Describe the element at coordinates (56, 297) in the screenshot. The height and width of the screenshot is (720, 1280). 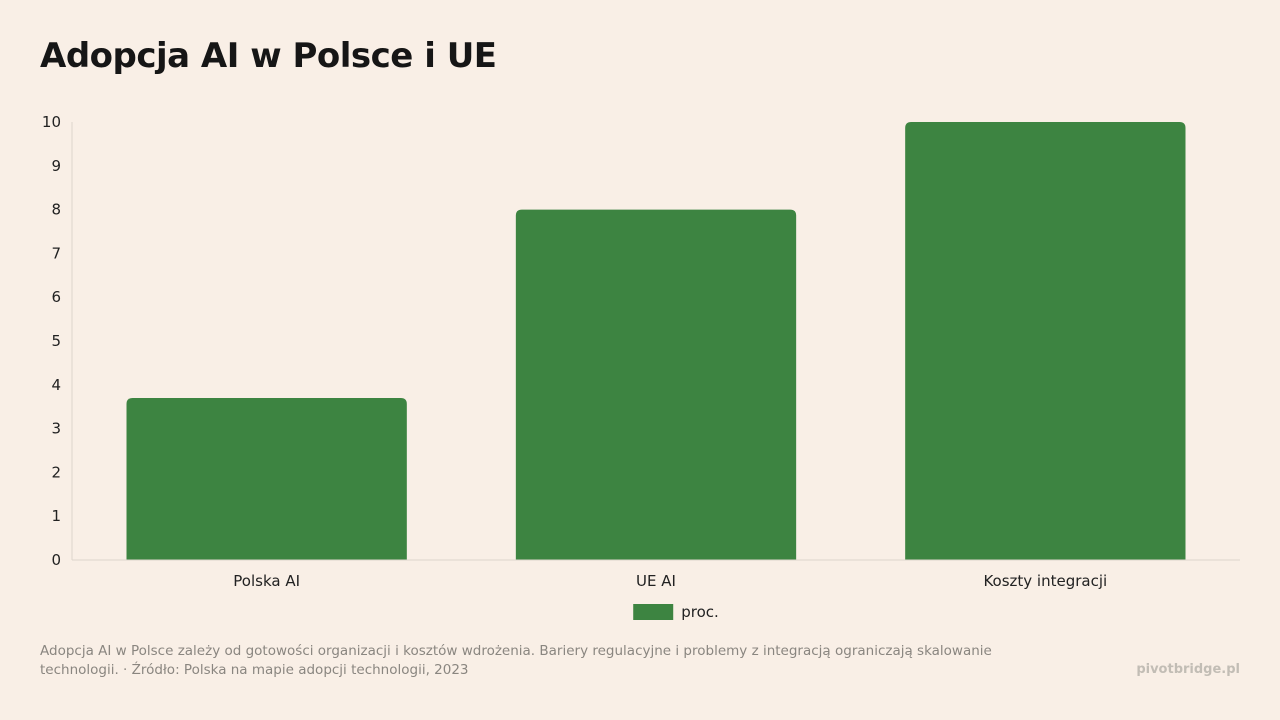
I see `y-tick-label: 6` at that location.